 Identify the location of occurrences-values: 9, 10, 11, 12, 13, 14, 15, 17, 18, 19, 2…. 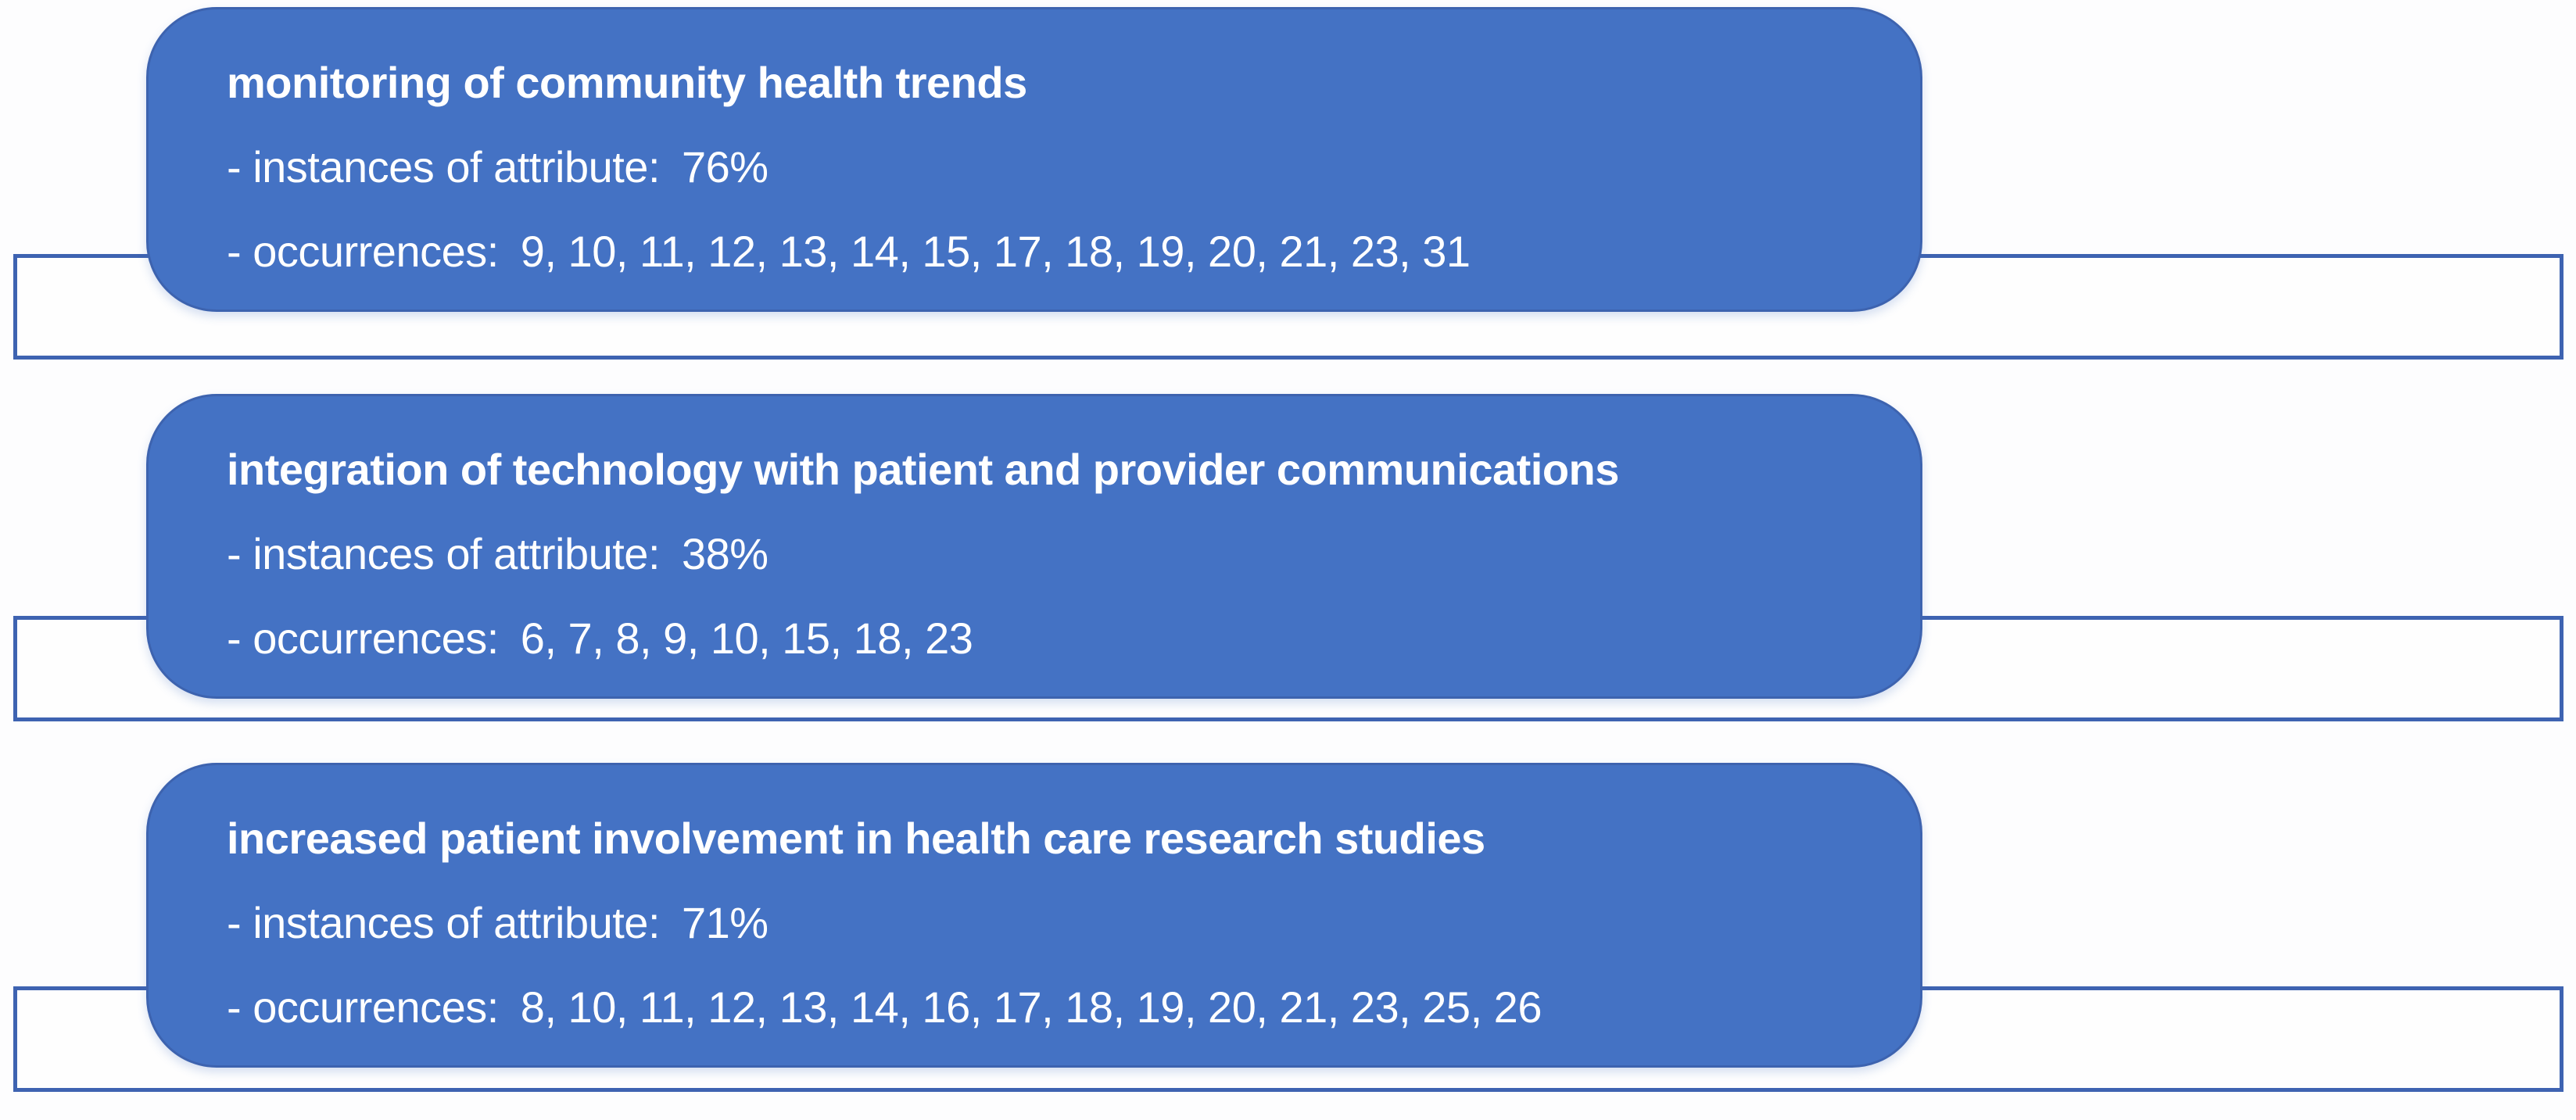
(995, 251).